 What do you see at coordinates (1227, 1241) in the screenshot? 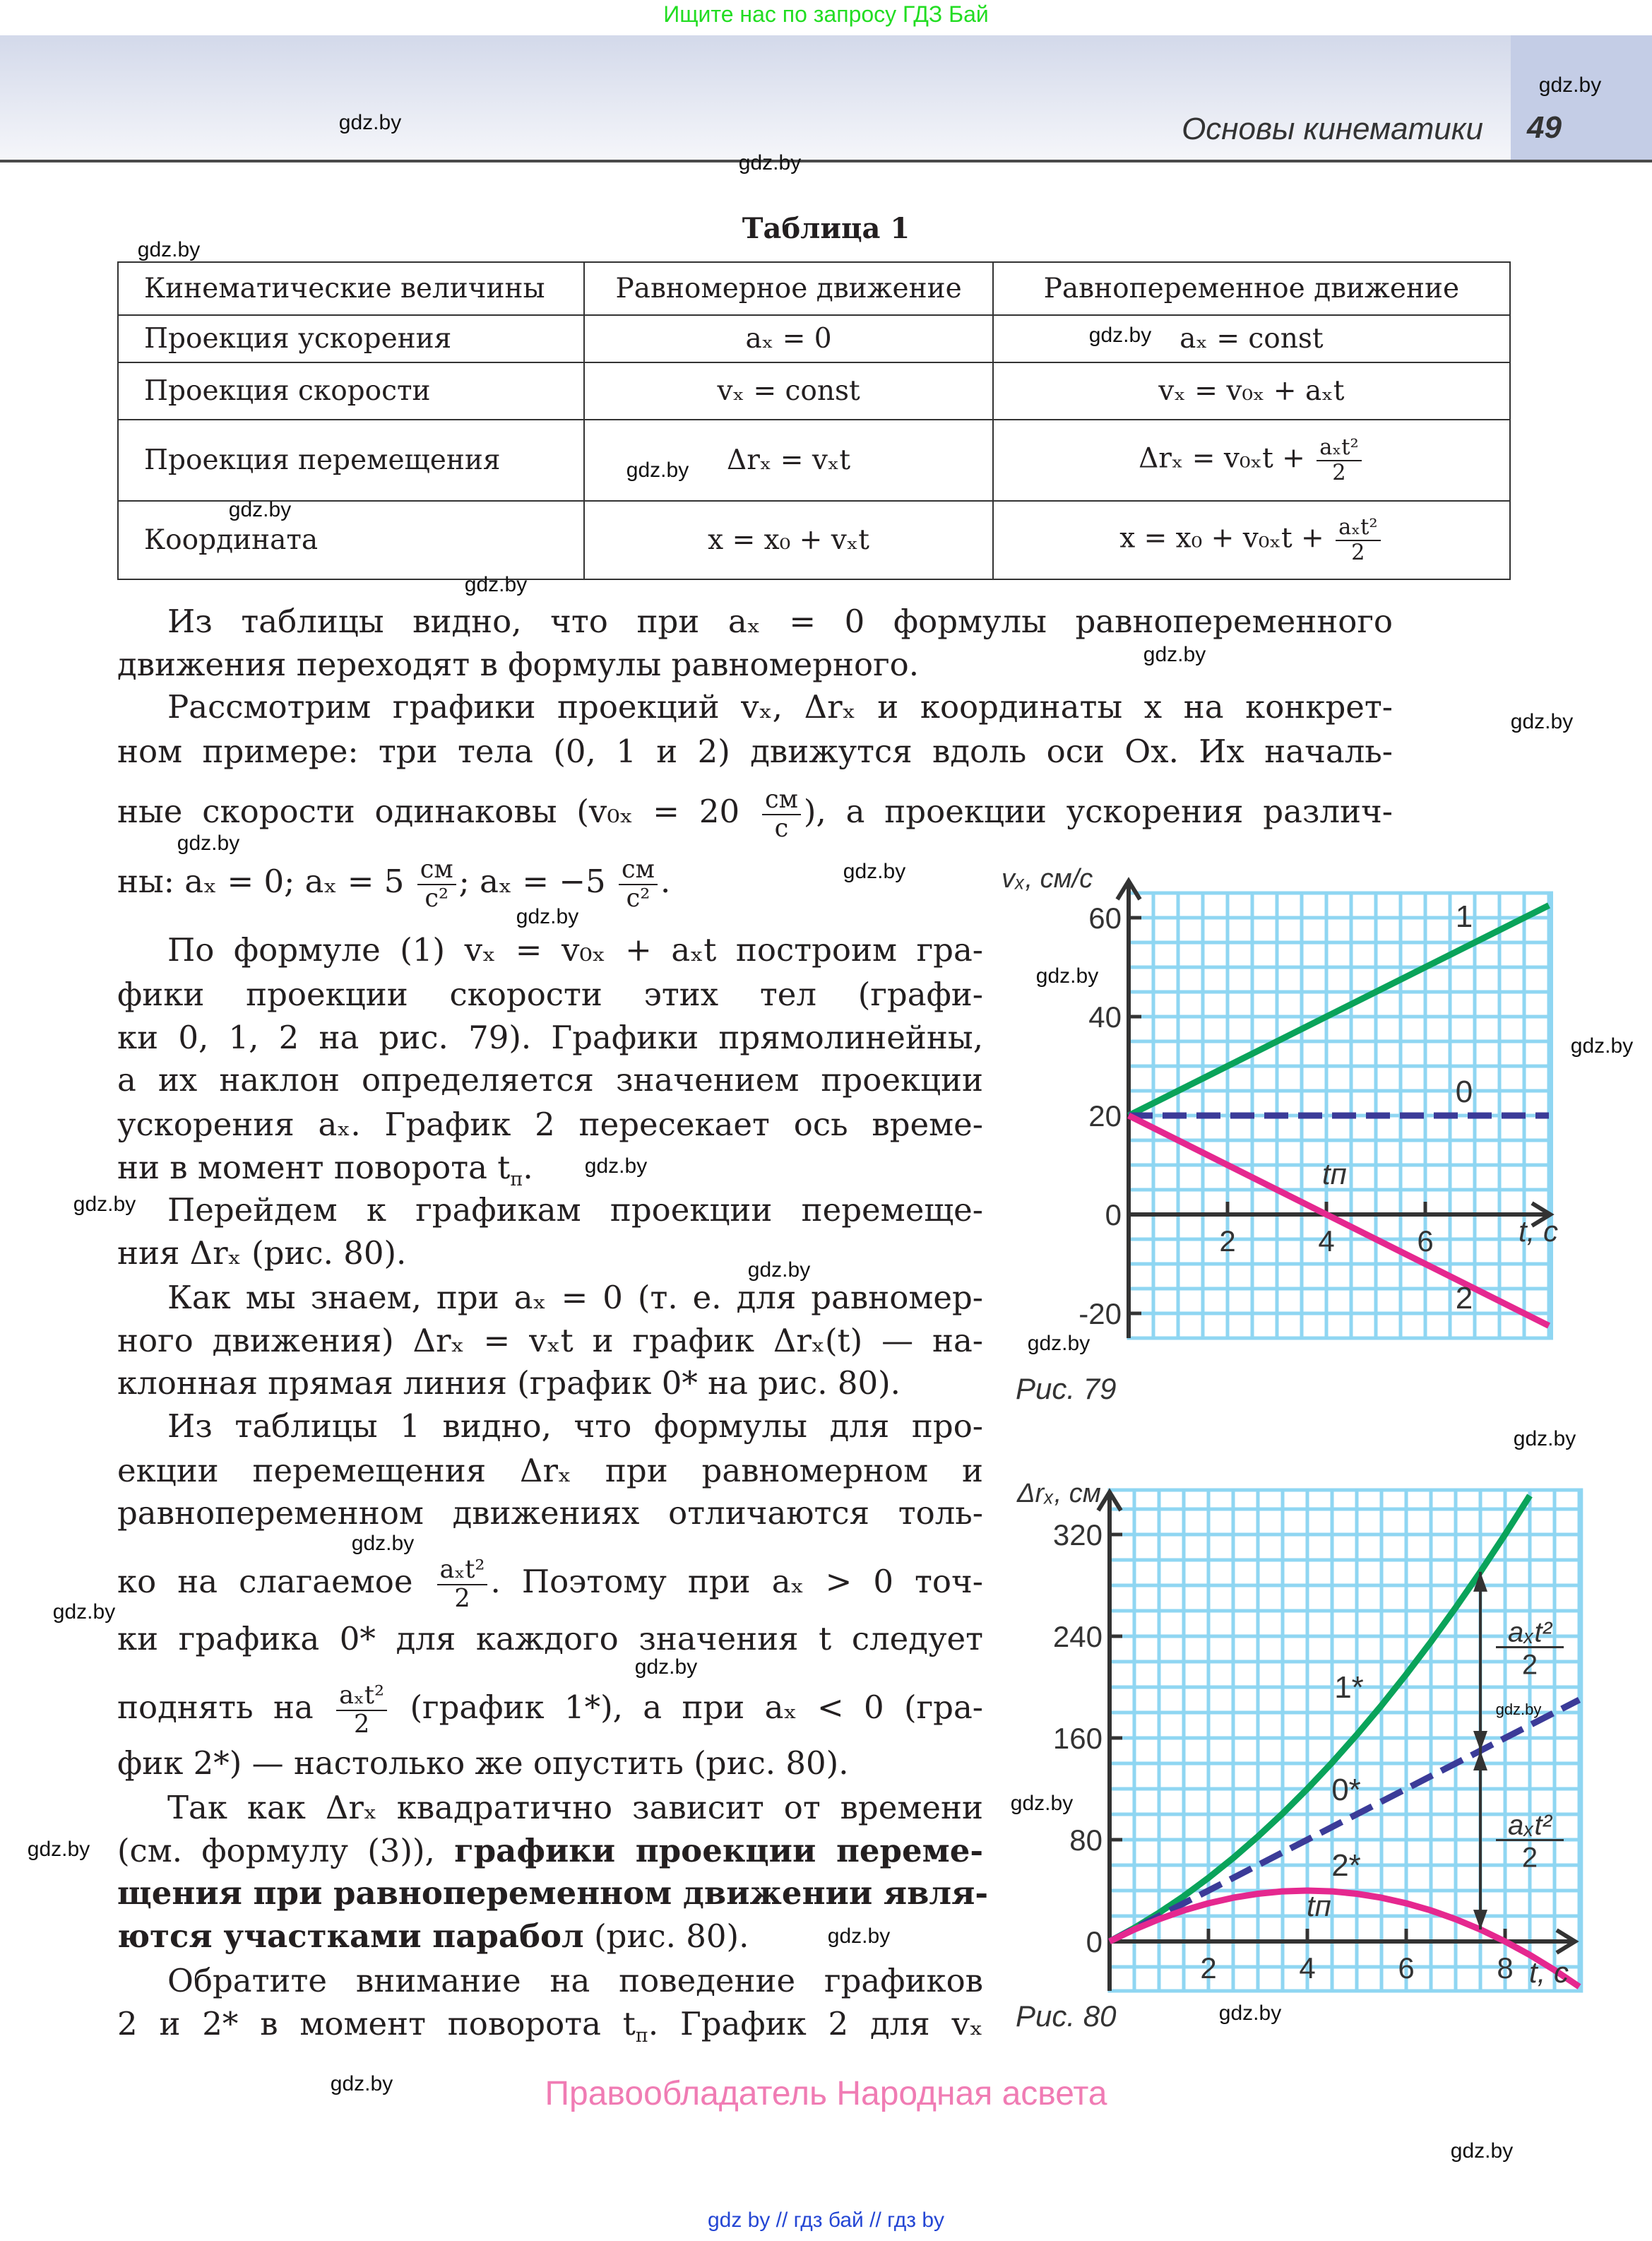
I see `fig79-x-tick-label: 2` at bounding box center [1227, 1241].